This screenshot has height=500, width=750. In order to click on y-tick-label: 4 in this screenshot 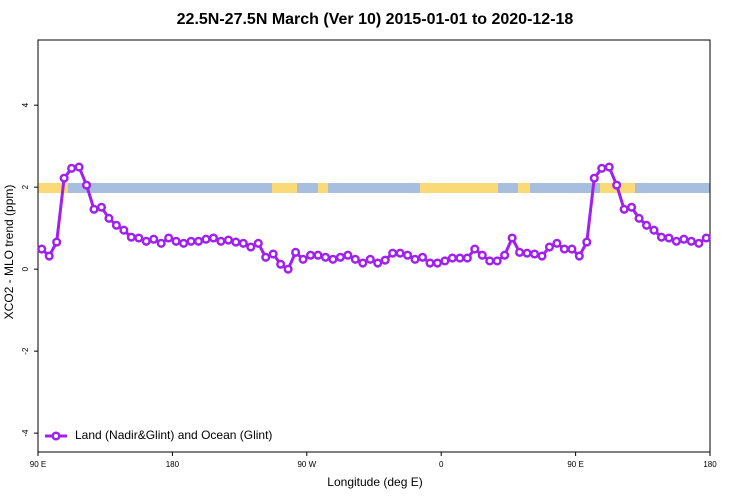, I will do `click(25, 104)`.